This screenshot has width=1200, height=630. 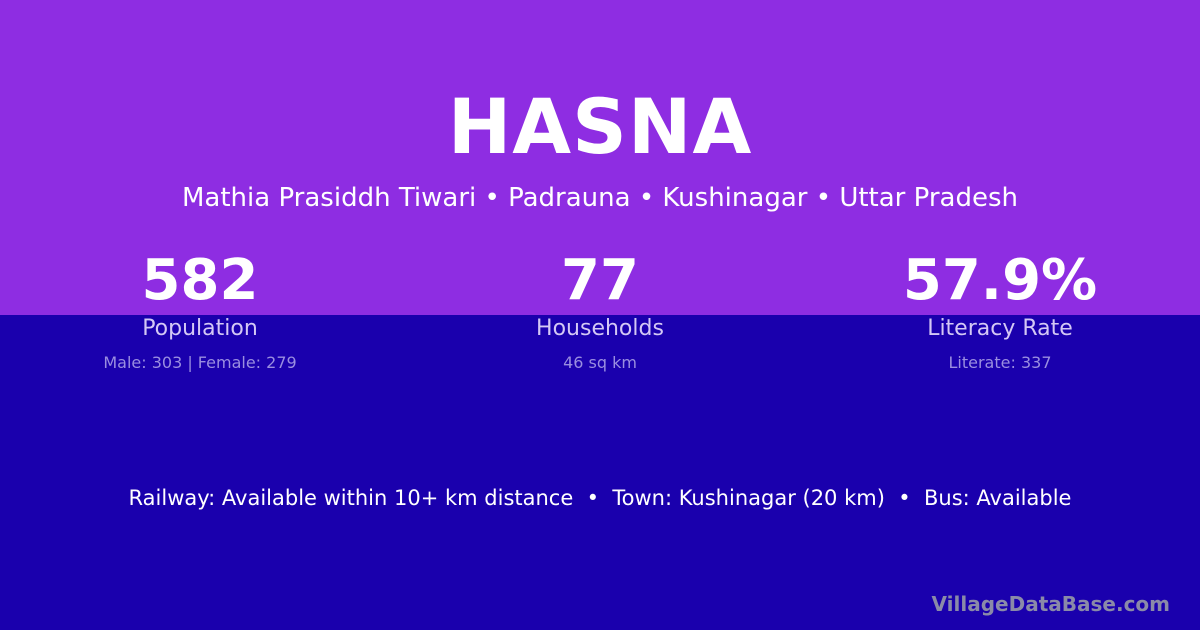 I want to click on stat-detail: 46 sq km, so click(x=600, y=362).